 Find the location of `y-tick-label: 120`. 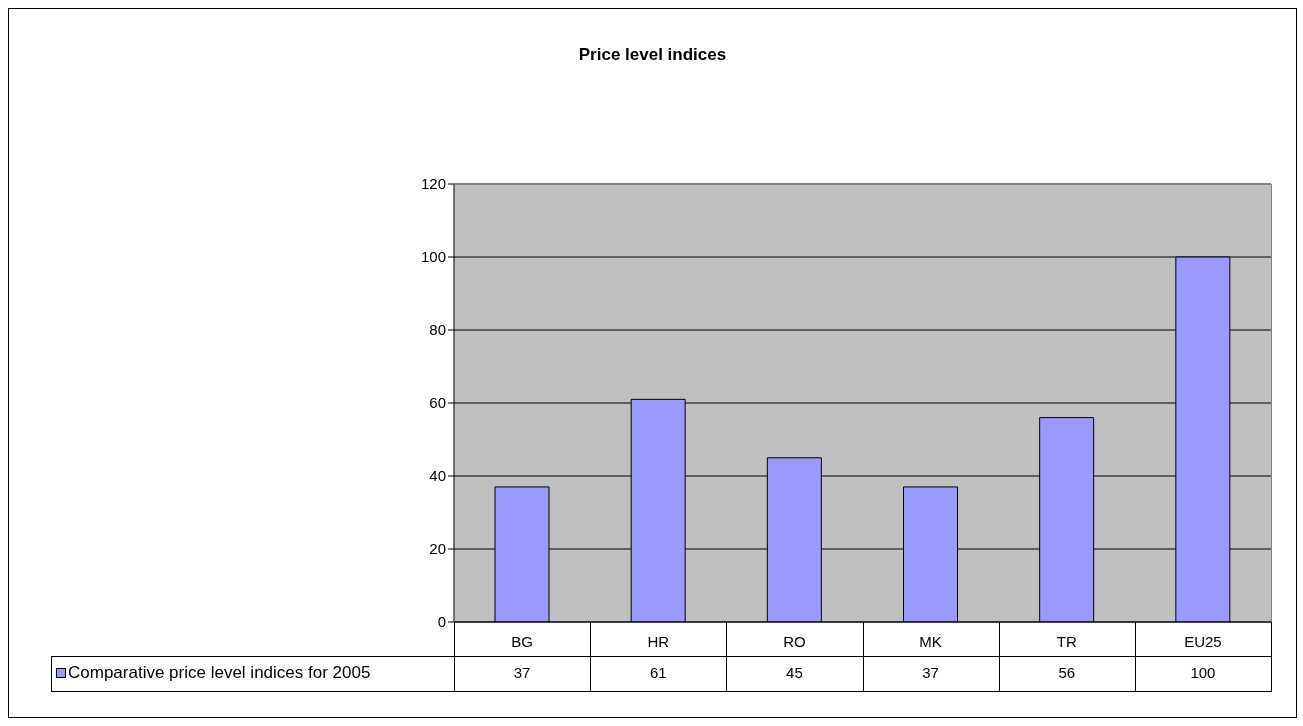

y-tick-label: 120 is located at coordinates (433, 184).